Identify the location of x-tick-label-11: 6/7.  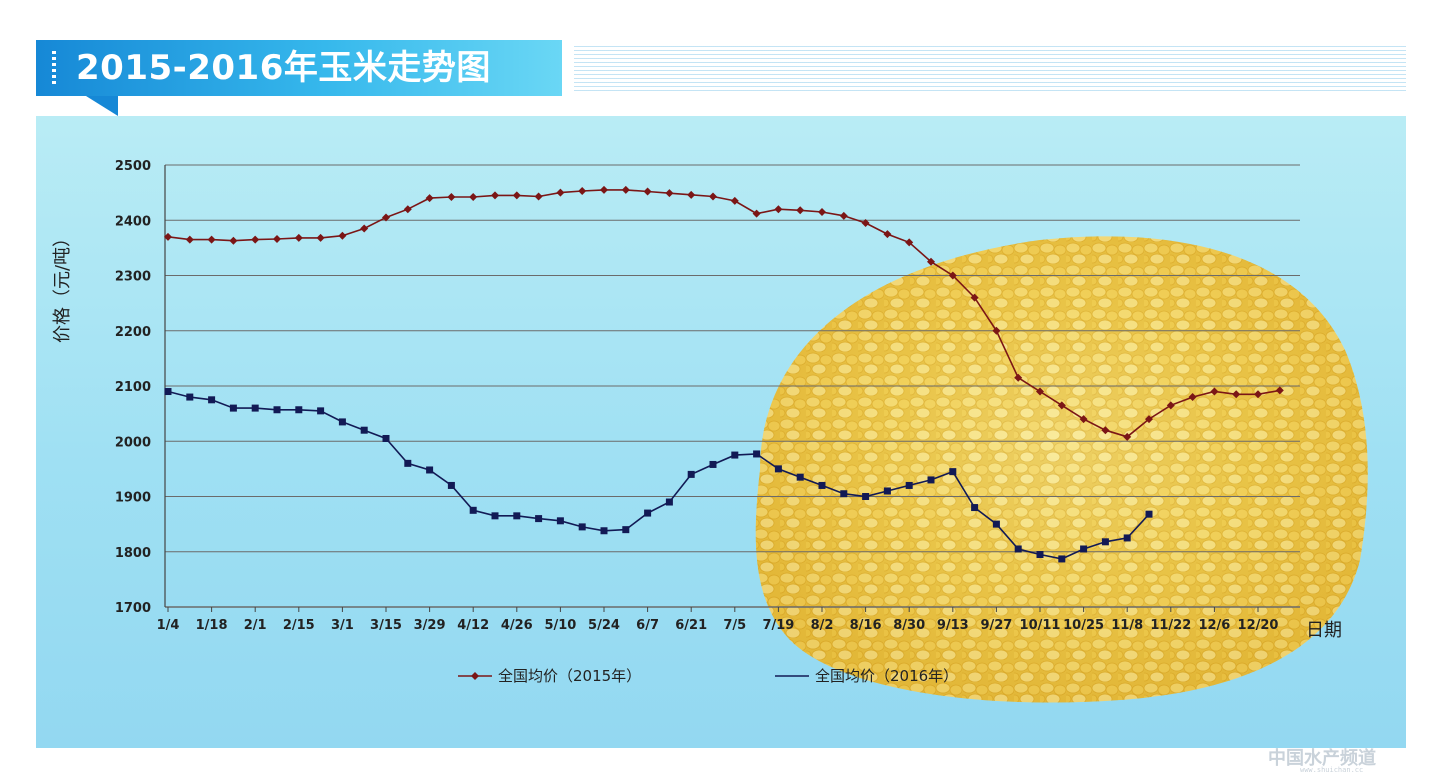
(647, 625).